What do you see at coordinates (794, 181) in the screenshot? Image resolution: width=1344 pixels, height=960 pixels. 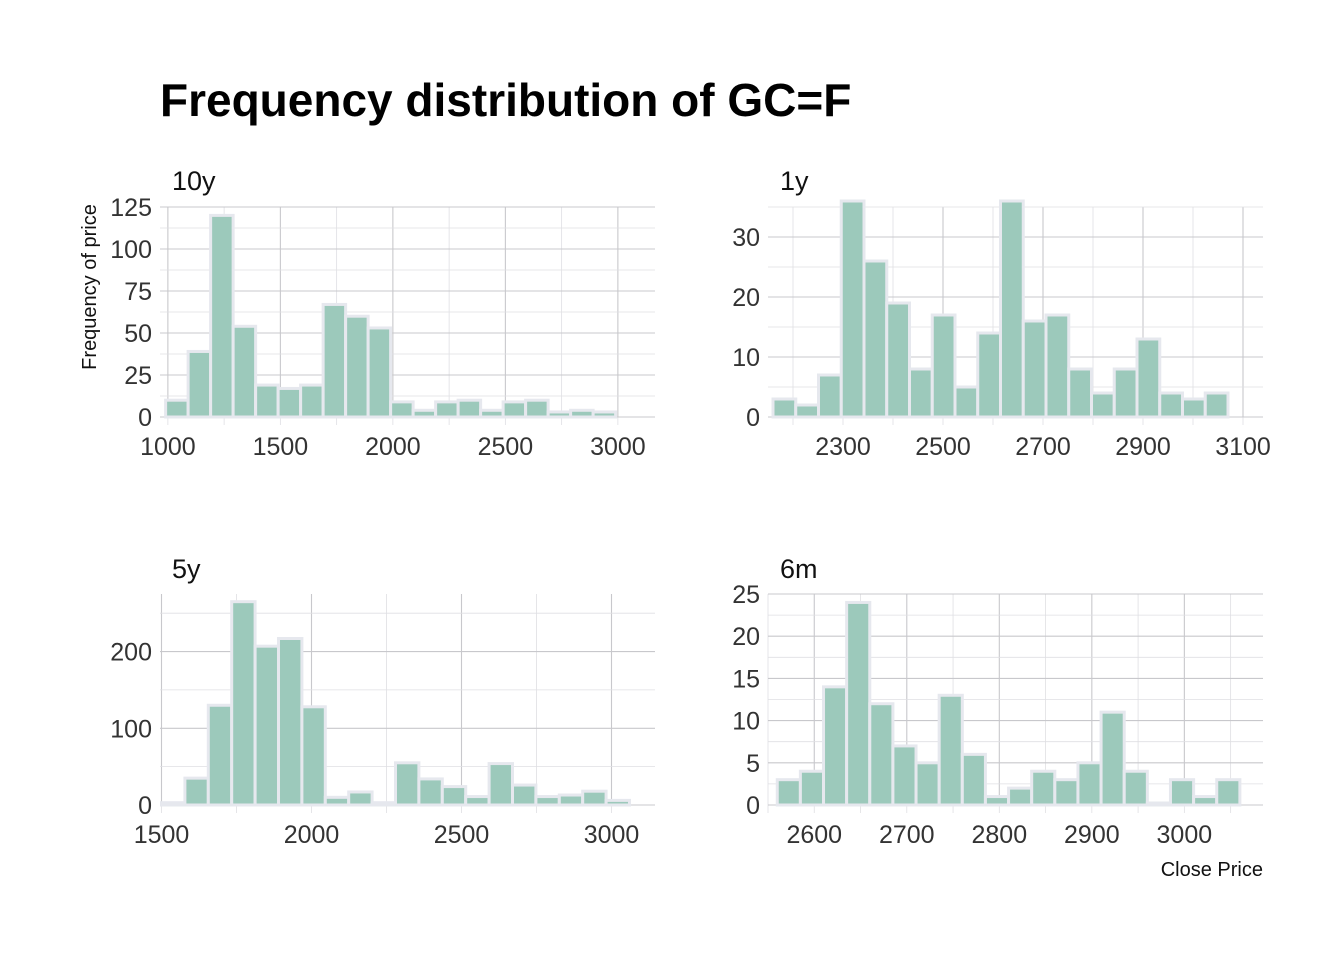 I see `panel-label-1y: 1y` at bounding box center [794, 181].